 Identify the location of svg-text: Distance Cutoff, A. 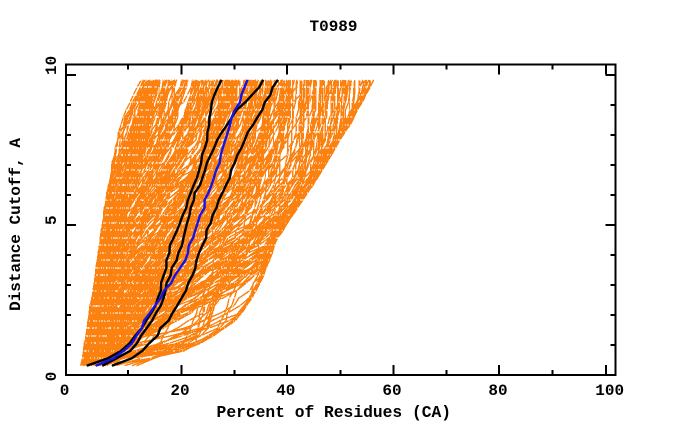
(16, 224).